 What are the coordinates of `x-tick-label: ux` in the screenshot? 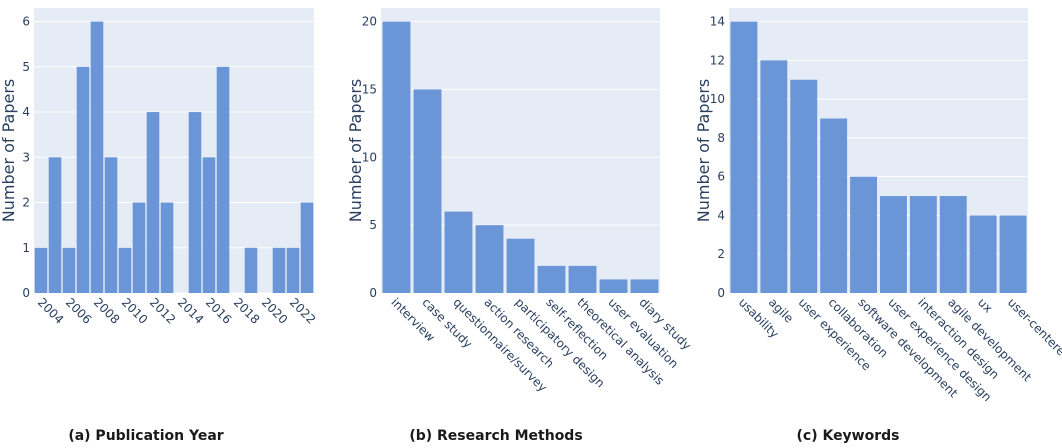 It's located at (985, 305).